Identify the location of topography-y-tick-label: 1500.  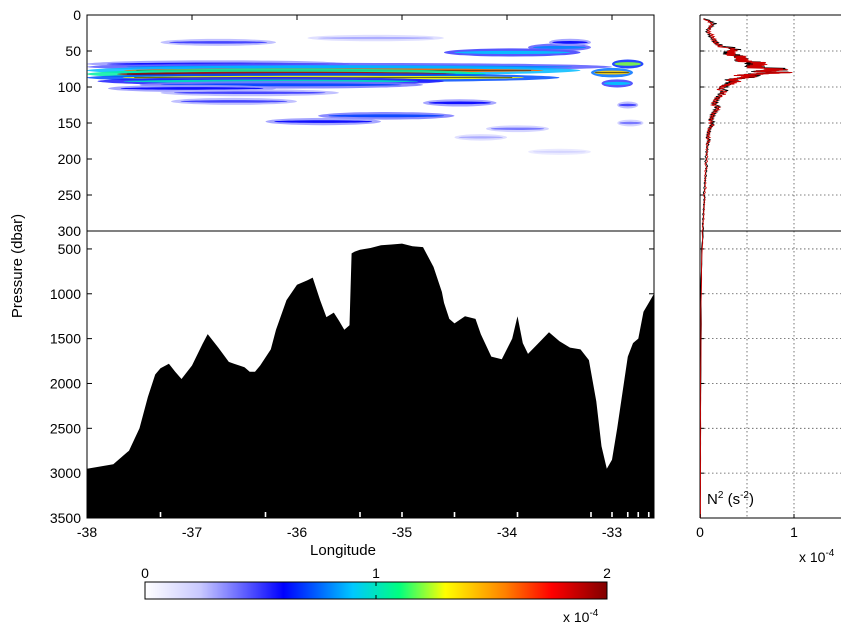
(65, 339).